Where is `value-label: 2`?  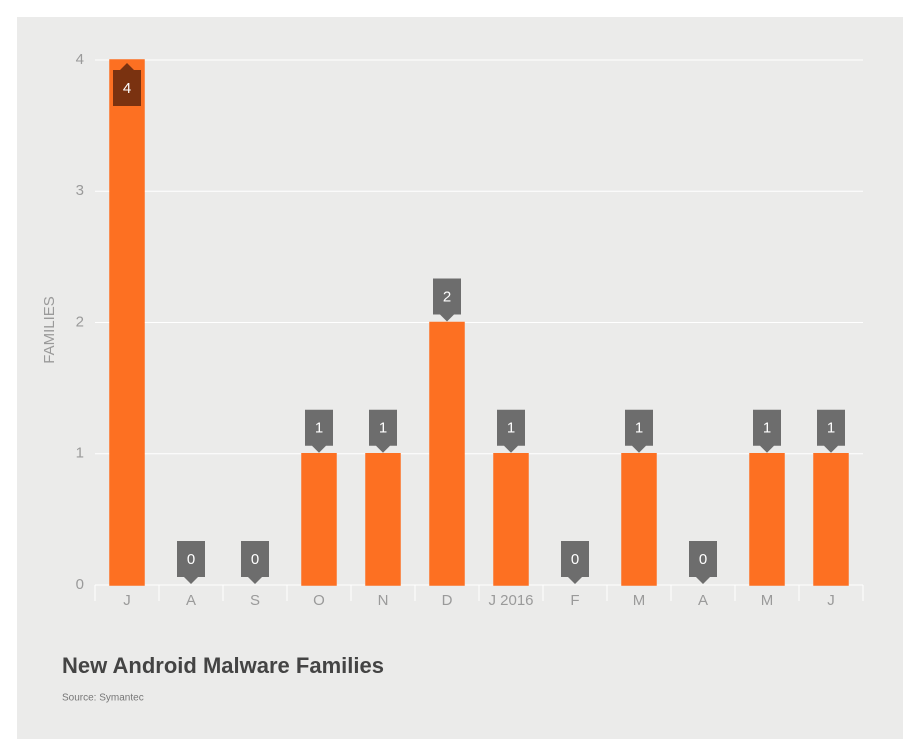 value-label: 2 is located at coordinates (447, 296).